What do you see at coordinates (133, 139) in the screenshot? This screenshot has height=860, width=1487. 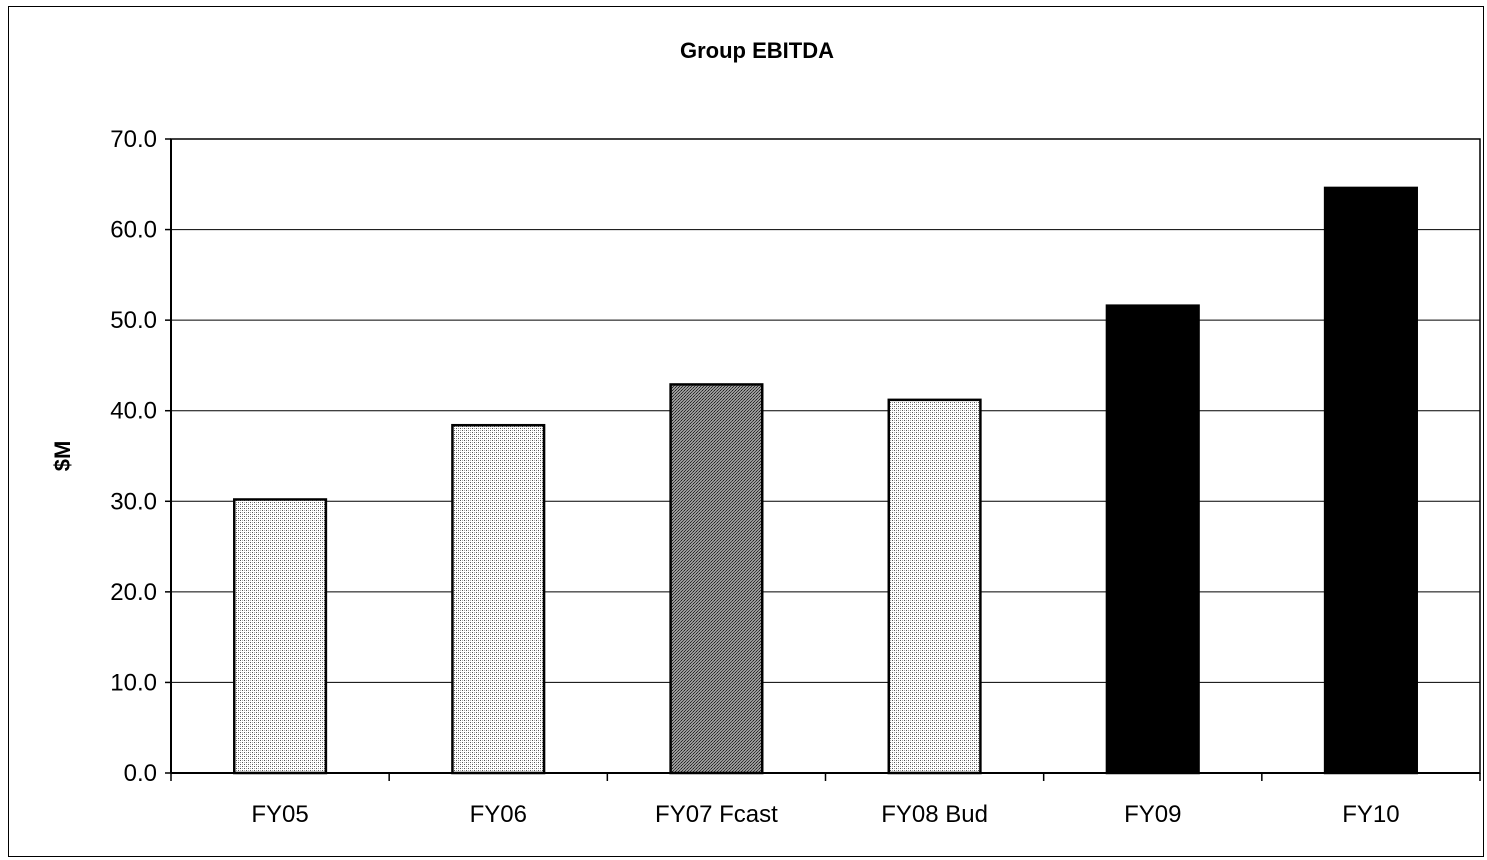 I see `y-tick-label: 70.0` at bounding box center [133, 139].